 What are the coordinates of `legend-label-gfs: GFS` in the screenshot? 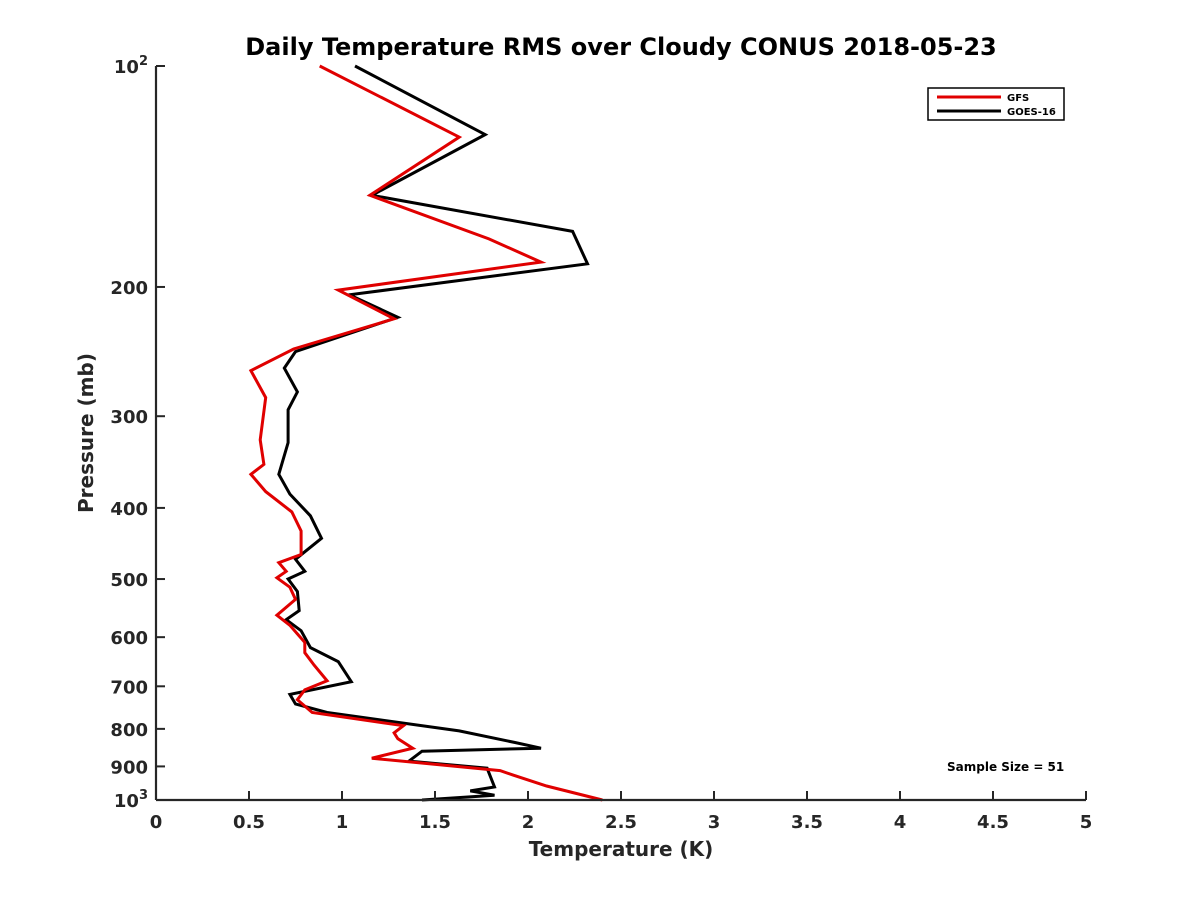 It's located at (1018, 98).